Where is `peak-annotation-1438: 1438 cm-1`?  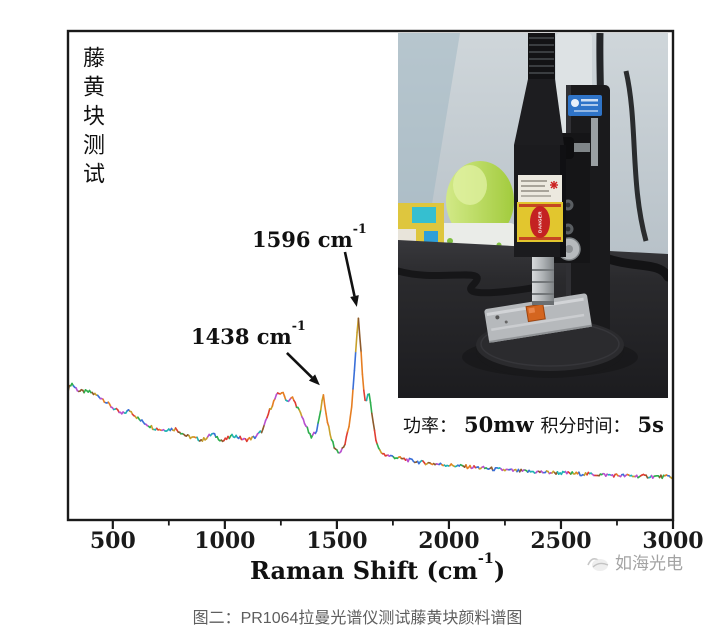 peak-annotation-1438: 1438 cm-1 is located at coordinates (248, 333).